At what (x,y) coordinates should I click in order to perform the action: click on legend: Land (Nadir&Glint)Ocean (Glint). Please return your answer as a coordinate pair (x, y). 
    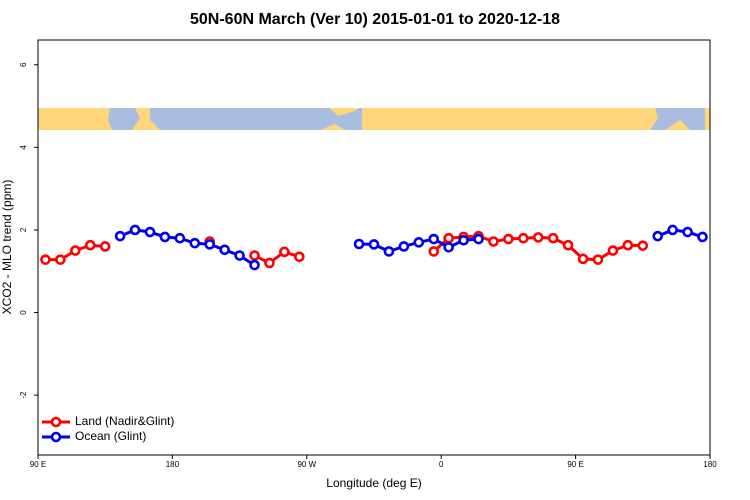
    Looking at the image, I should click on (108, 428).